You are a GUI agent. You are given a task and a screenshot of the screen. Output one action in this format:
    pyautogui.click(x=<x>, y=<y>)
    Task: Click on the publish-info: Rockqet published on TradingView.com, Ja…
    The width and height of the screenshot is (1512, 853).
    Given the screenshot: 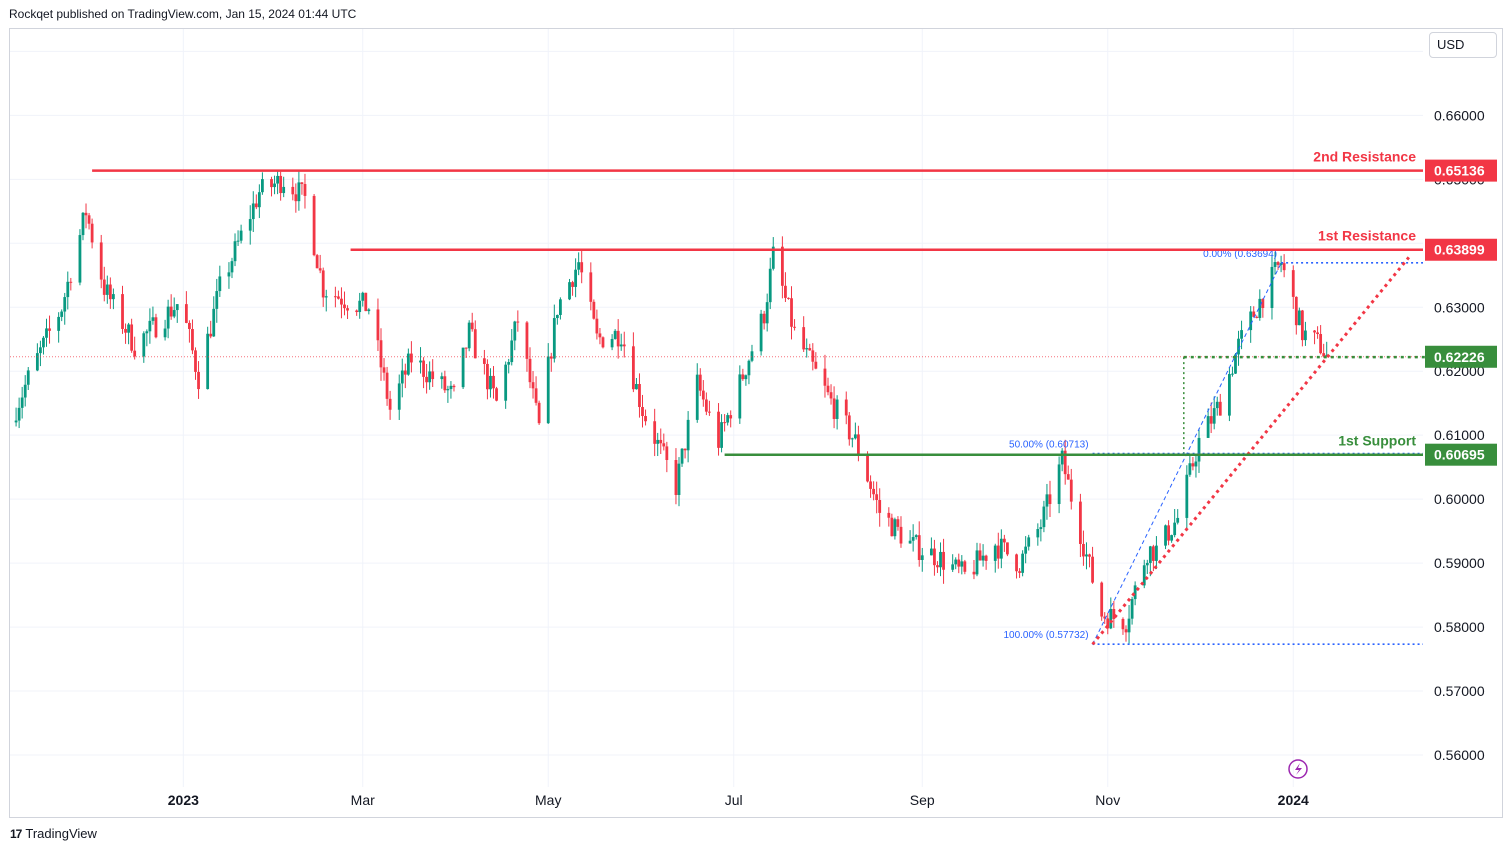 What is the action you would take?
    pyautogui.click(x=183, y=14)
    